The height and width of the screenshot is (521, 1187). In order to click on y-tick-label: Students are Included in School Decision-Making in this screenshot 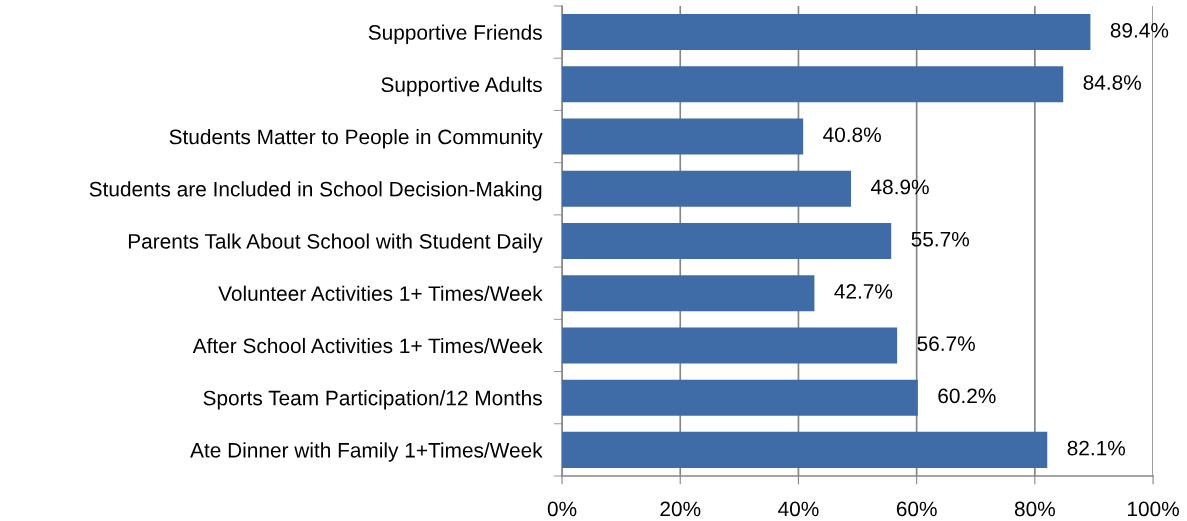, I will do `click(315, 191)`.